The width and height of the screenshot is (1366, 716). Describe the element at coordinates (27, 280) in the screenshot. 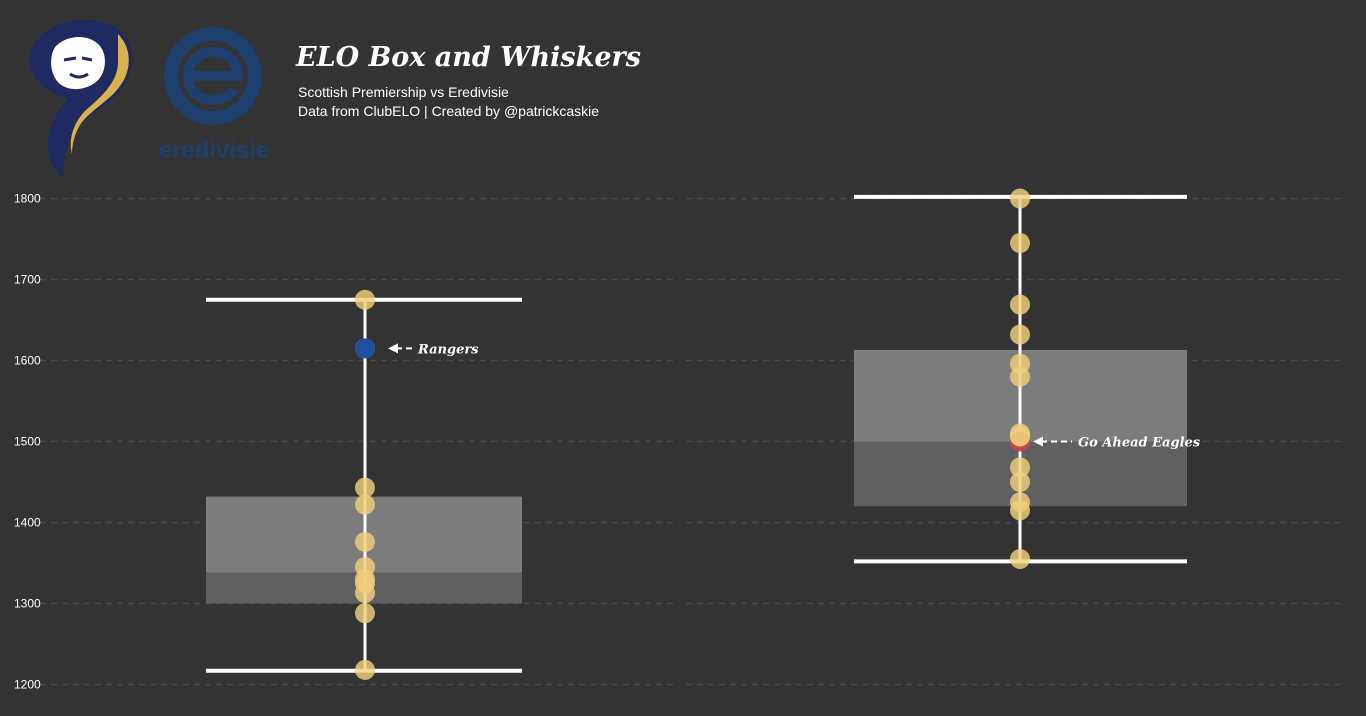

I see `y-tick-label: 1700` at that location.